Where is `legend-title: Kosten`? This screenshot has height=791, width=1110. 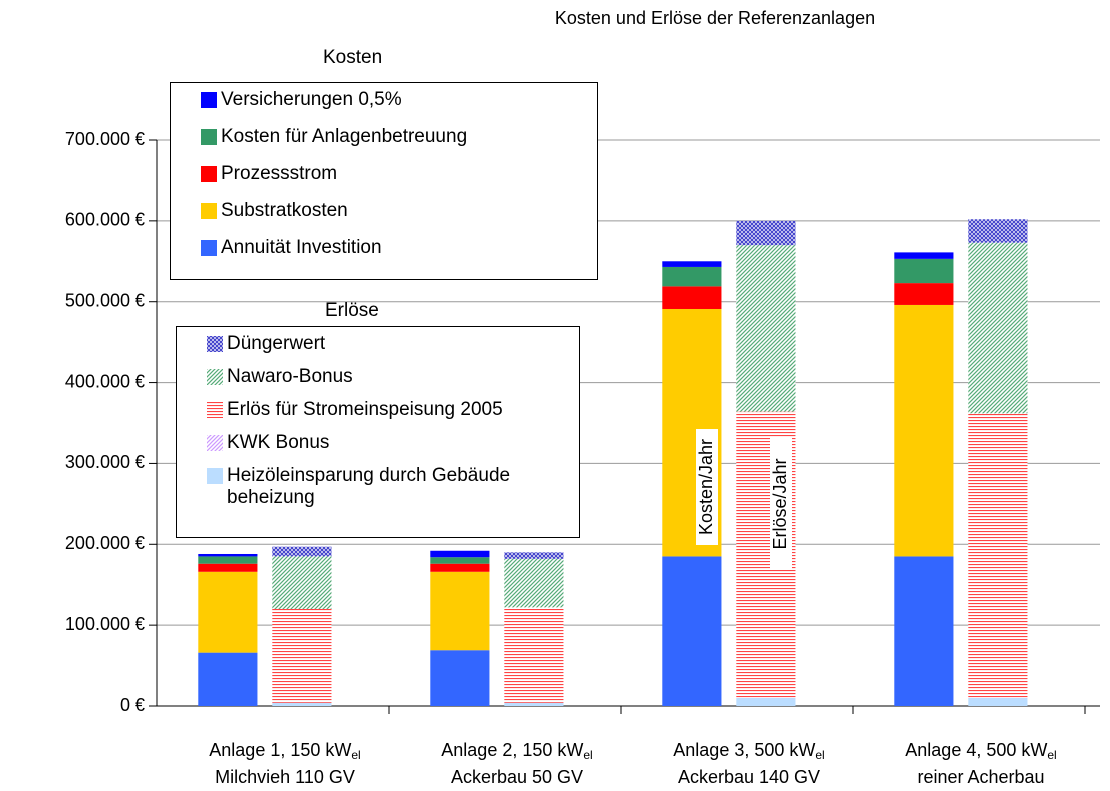 legend-title: Kosten is located at coordinates (353, 57).